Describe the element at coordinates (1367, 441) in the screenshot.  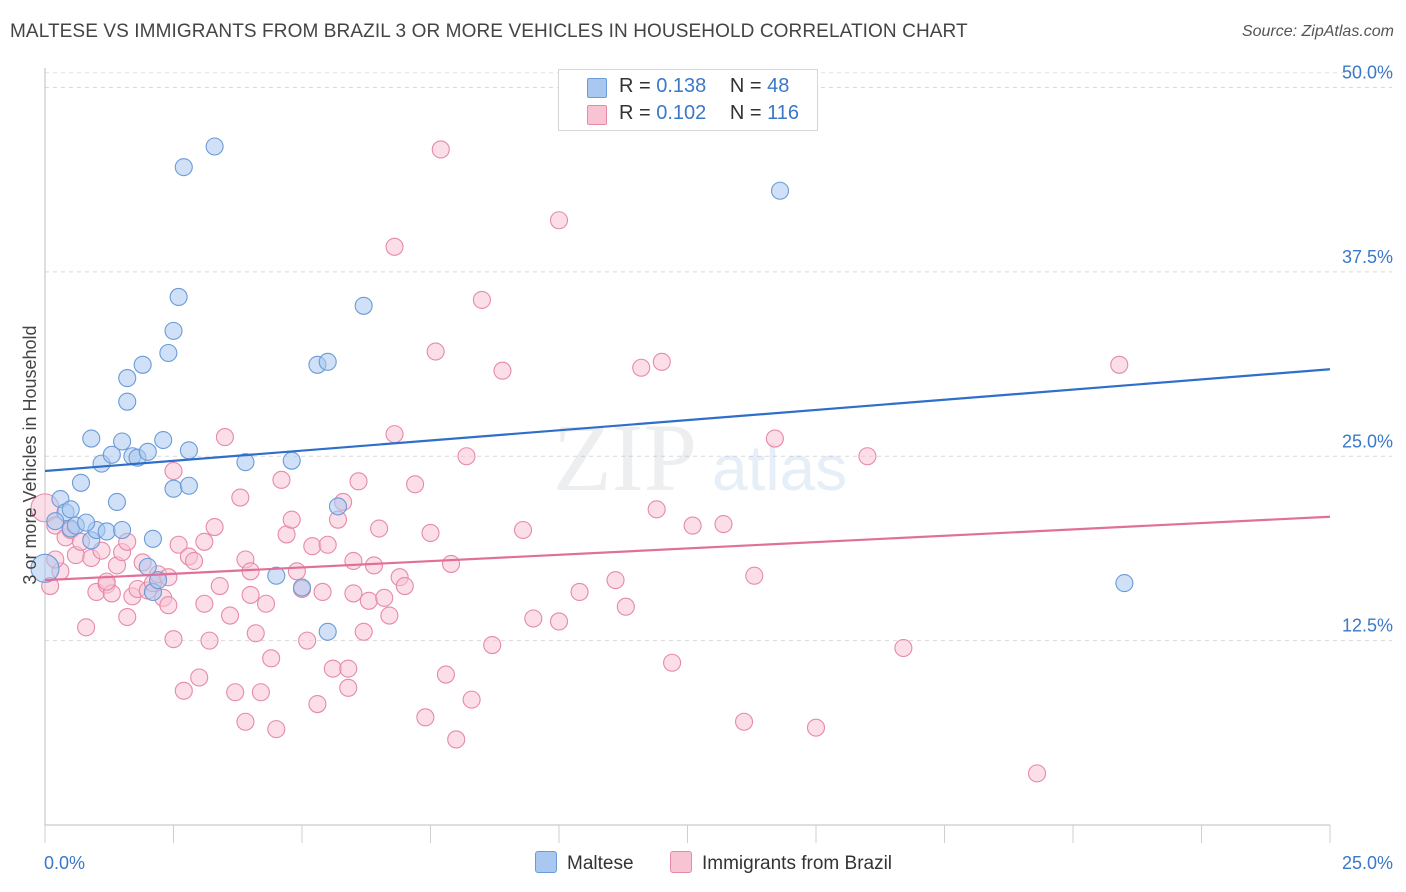
I see `y-tick-label: 25.0%` at that location.